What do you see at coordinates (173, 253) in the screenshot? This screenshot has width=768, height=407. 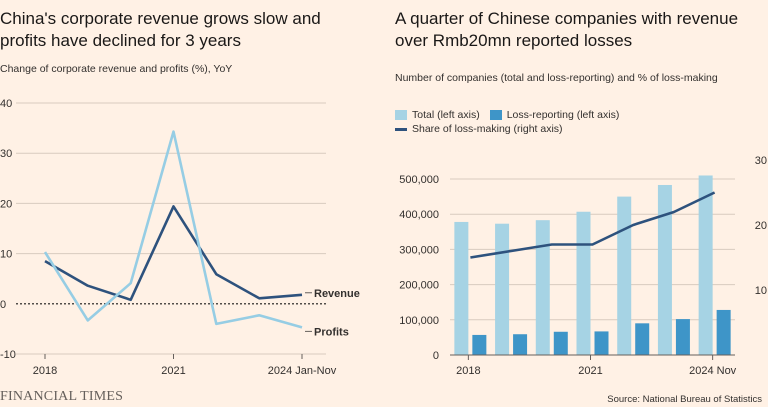 I see `series-line-revenue` at bounding box center [173, 253].